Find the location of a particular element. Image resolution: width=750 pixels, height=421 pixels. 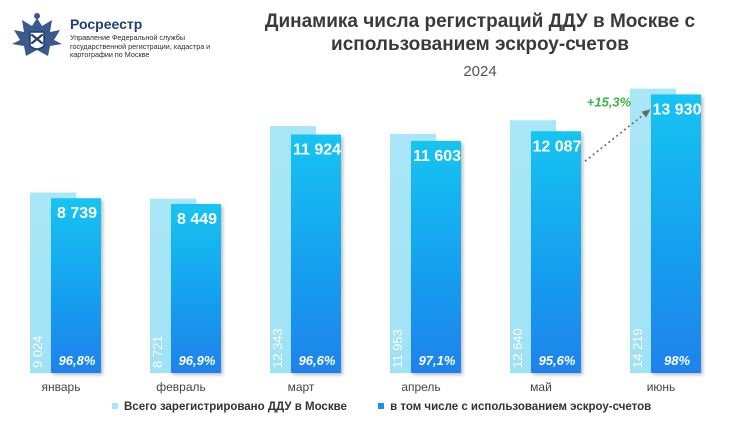

eagle-emblem-icon is located at coordinates (37, 34).